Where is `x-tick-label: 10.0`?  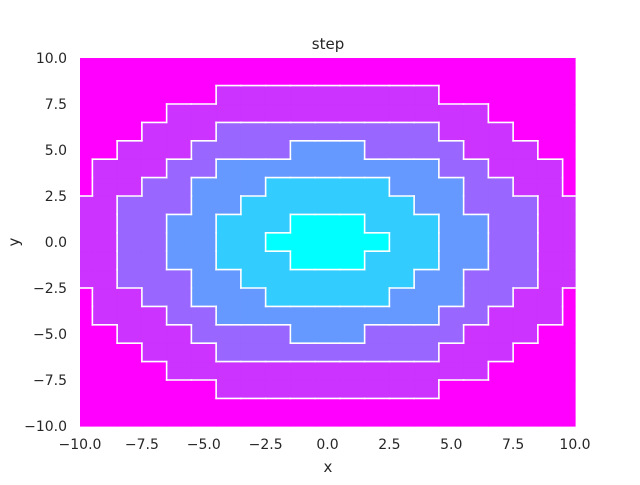 x-tick-label: 10.0 is located at coordinates (574, 445).